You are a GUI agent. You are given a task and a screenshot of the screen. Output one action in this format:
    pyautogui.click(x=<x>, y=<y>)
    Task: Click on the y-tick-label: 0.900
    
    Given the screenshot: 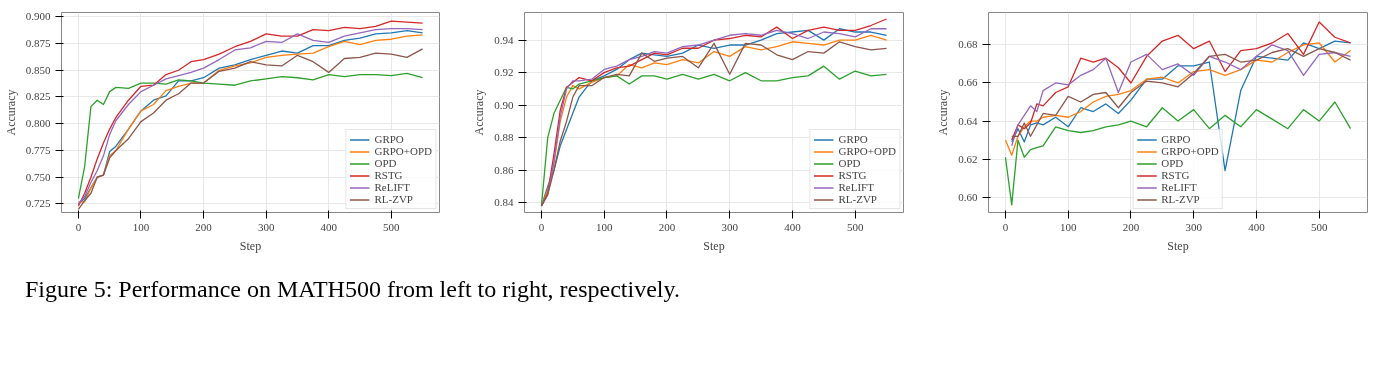 What is the action you would take?
    pyautogui.click(x=38, y=16)
    